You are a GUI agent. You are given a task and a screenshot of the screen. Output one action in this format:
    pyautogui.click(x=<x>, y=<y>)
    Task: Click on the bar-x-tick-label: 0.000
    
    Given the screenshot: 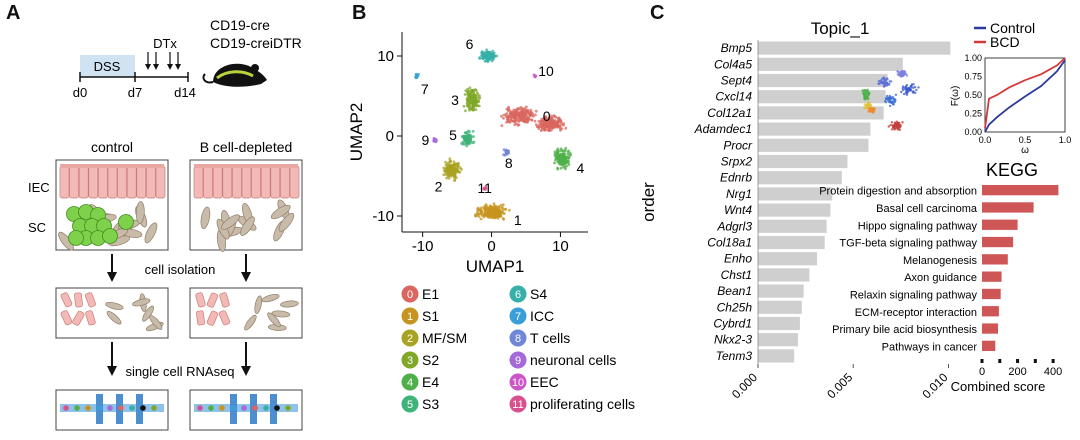 What is the action you would take?
    pyautogui.click(x=744, y=385)
    